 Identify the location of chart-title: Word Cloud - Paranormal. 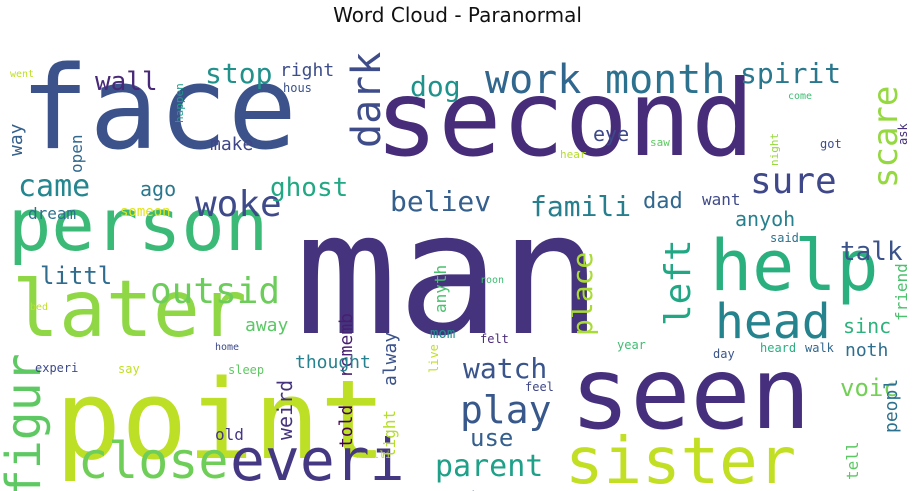
(457, 15).